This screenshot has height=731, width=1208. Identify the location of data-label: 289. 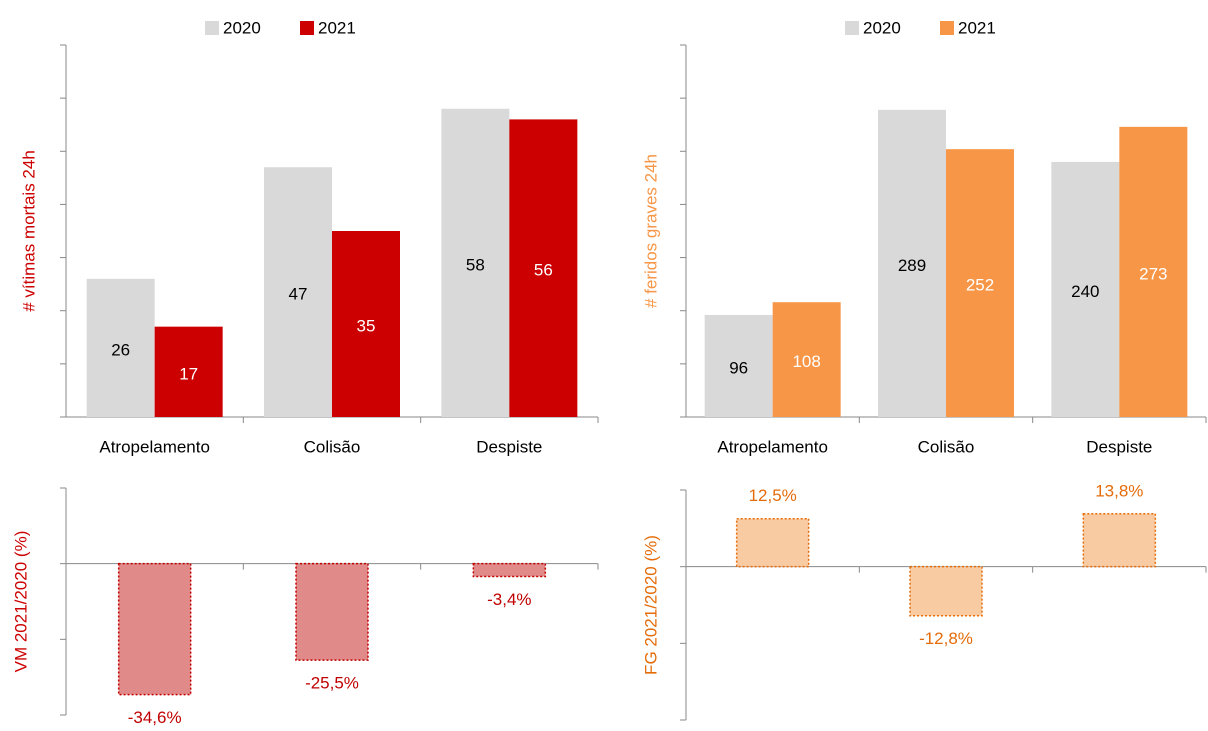
(912, 265).